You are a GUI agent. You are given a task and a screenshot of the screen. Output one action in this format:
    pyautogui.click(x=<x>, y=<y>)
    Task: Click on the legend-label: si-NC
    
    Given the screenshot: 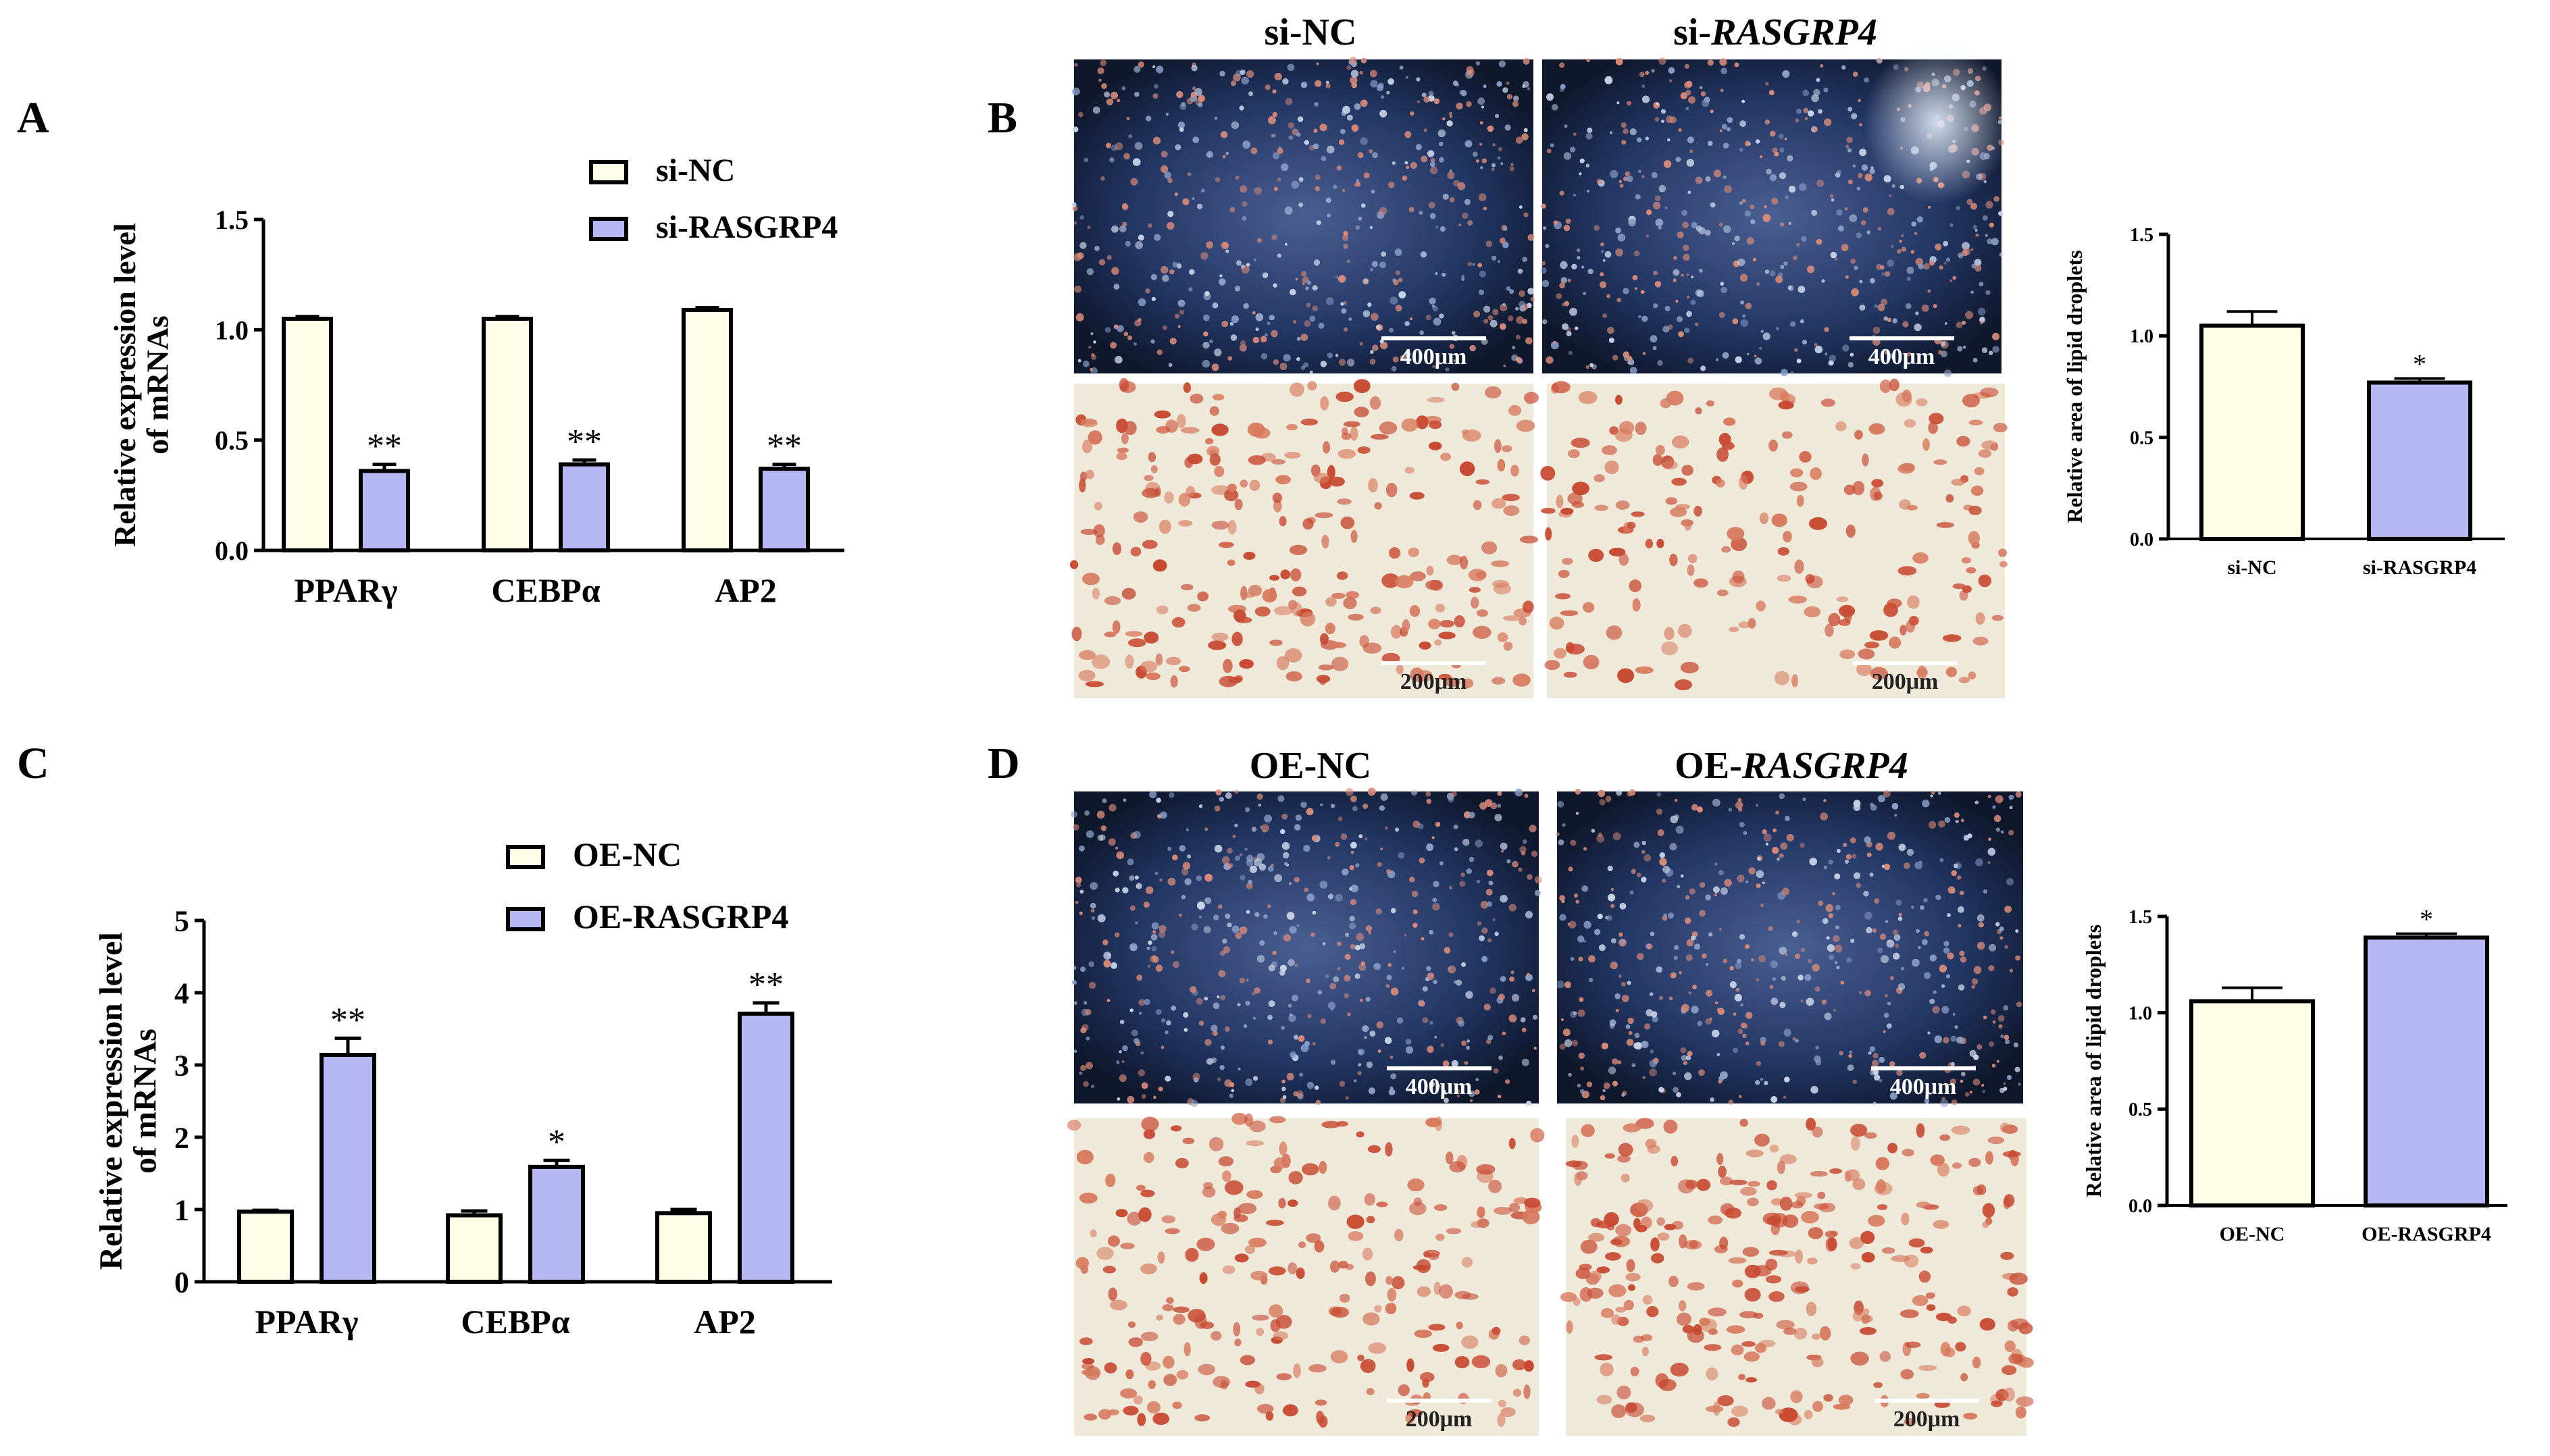 What is the action you would take?
    pyautogui.click(x=696, y=171)
    